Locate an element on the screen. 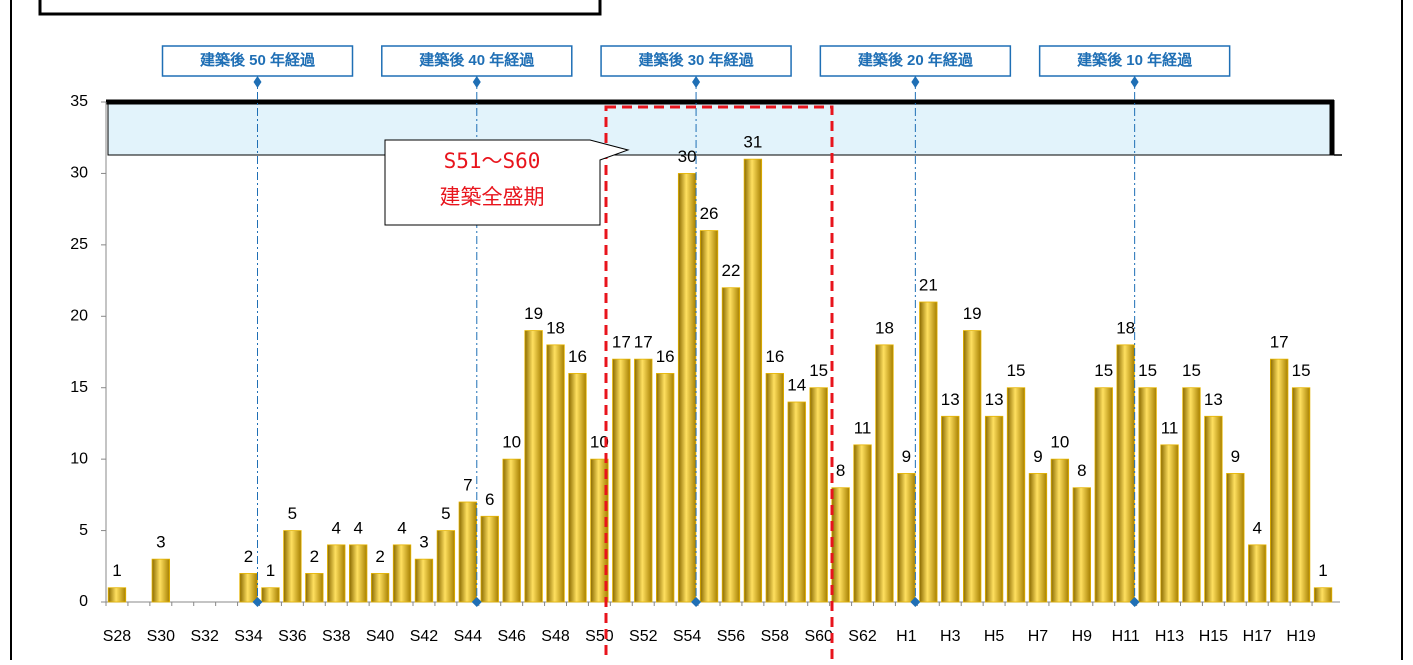  annotation-text: 建築後 40 年経過 is located at coordinates (477, 60).